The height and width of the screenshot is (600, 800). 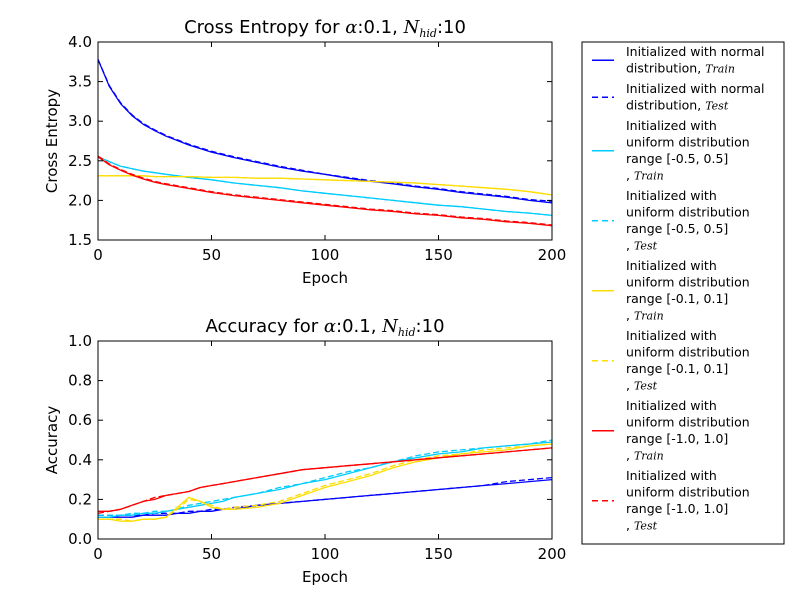 What do you see at coordinates (80, 161) in the screenshot?
I see `y-tick-label: 2.5` at bounding box center [80, 161].